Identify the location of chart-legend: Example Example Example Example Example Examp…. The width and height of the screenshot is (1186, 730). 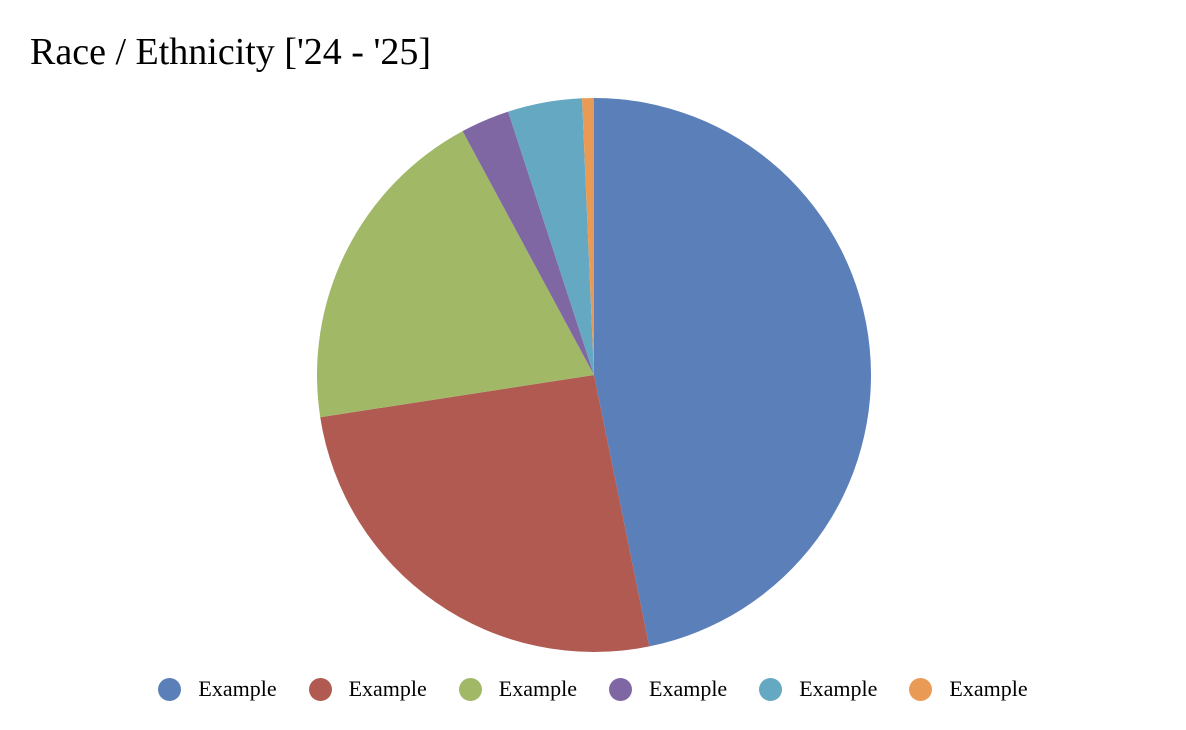
(593, 689).